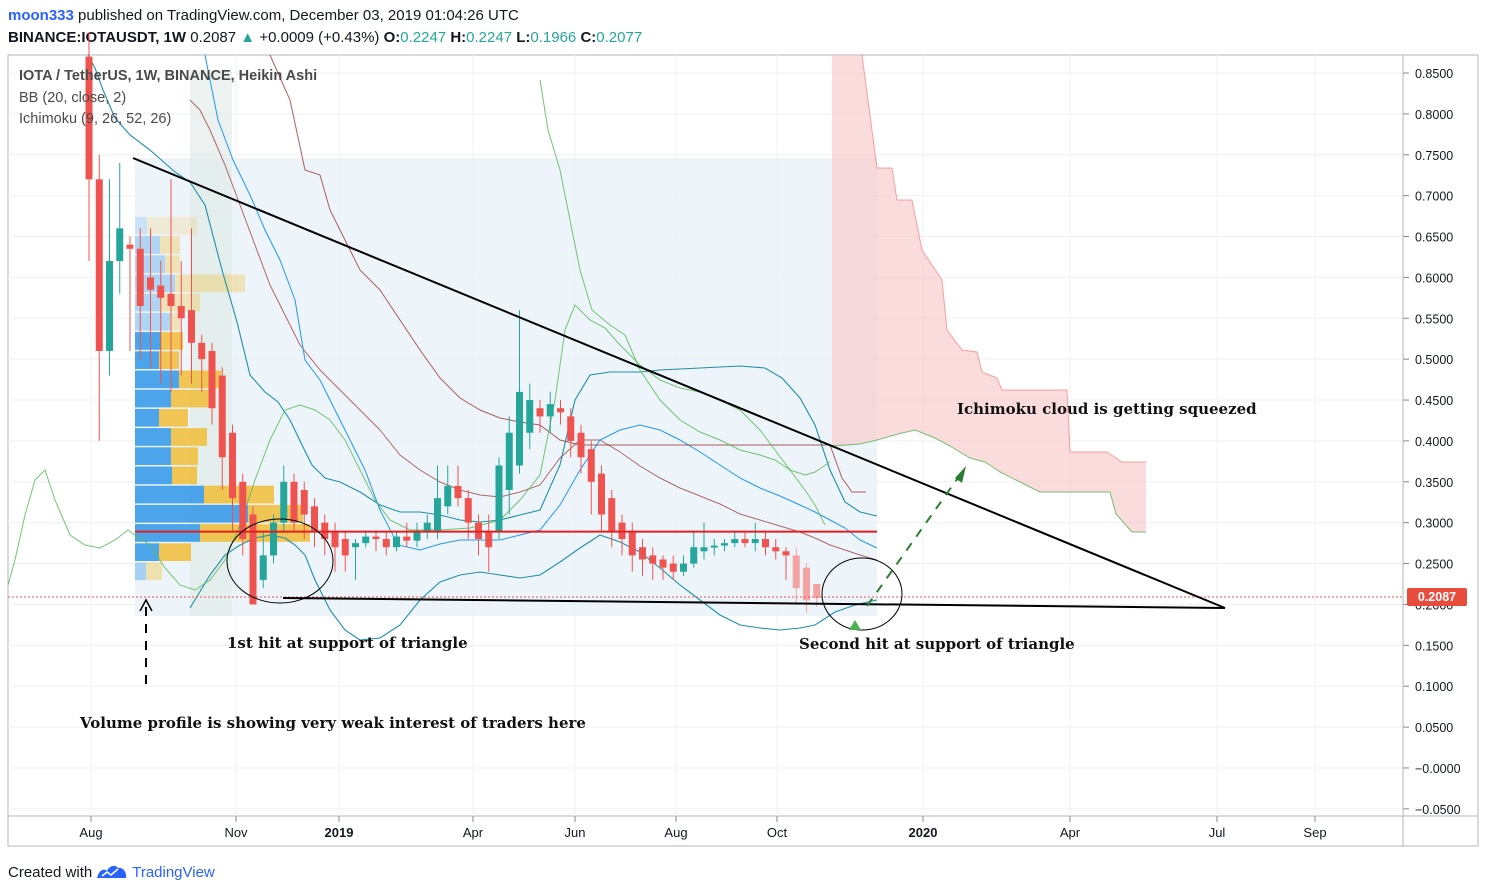 The height and width of the screenshot is (894, 1487). Describe the element at coordinates (112, 872) in the screenshot. I see `tradingview-logo-icon` at that location.